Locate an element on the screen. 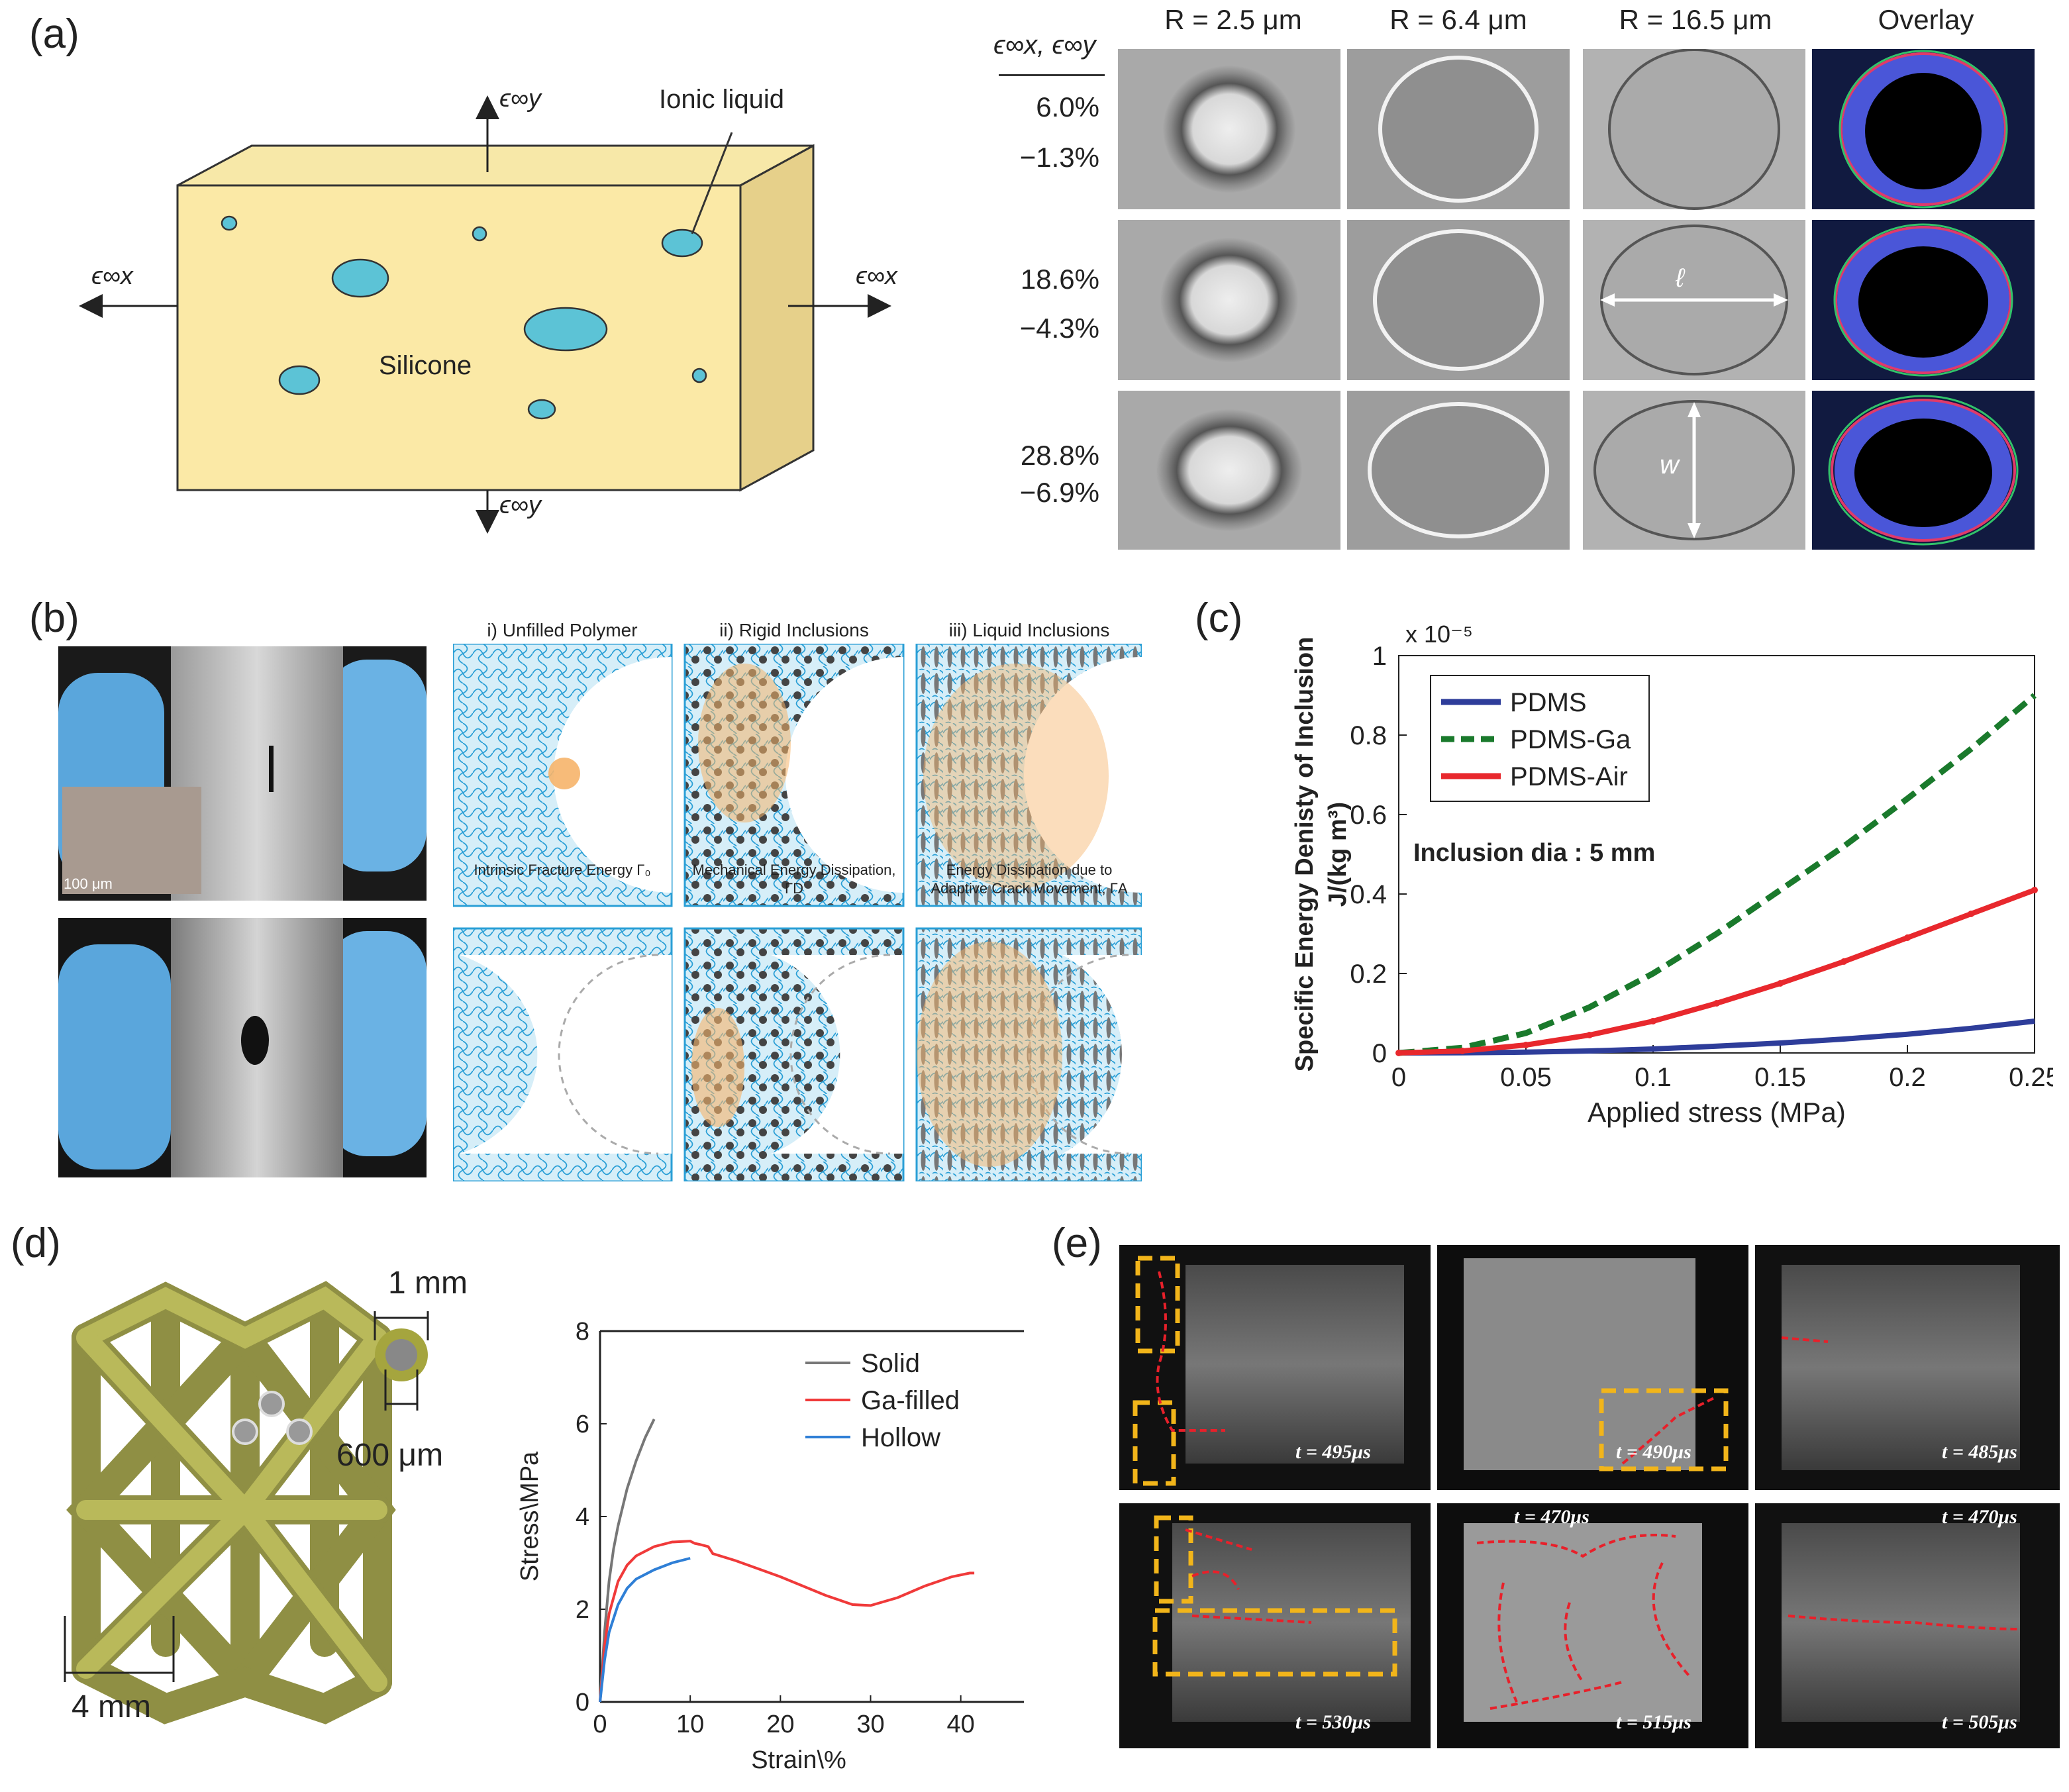  panel-label-b: (b) is located at coordinates (54, 618).